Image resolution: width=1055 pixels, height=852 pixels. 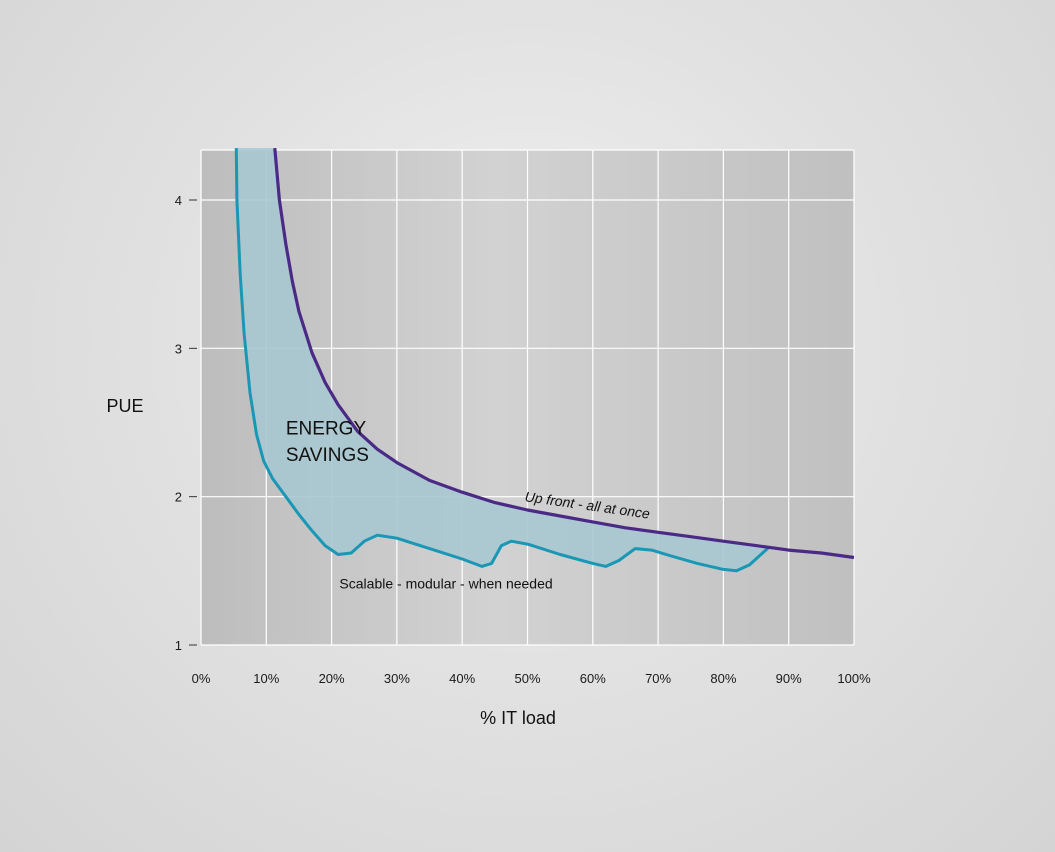 I want to click on x-tick-label: 20%, so click(x=332, y=678).